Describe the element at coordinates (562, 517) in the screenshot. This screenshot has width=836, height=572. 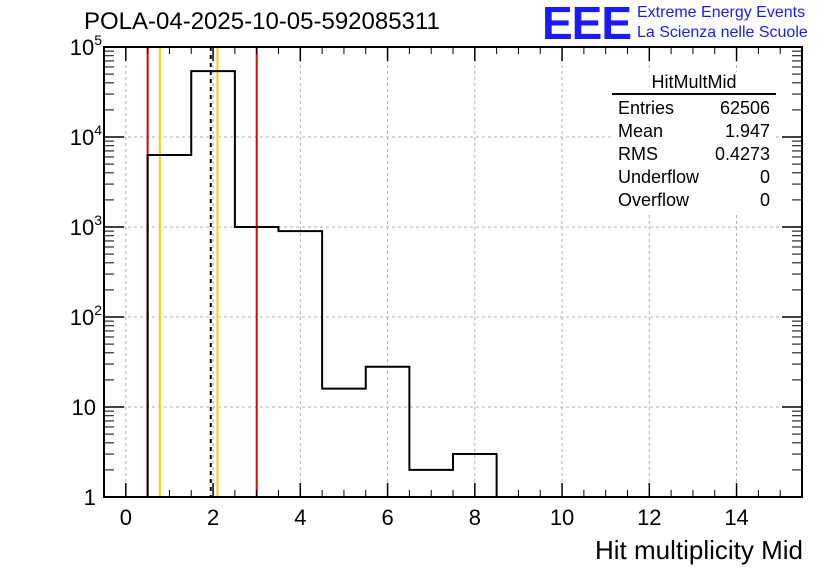
I see `x-tick-label: 10` at that location.